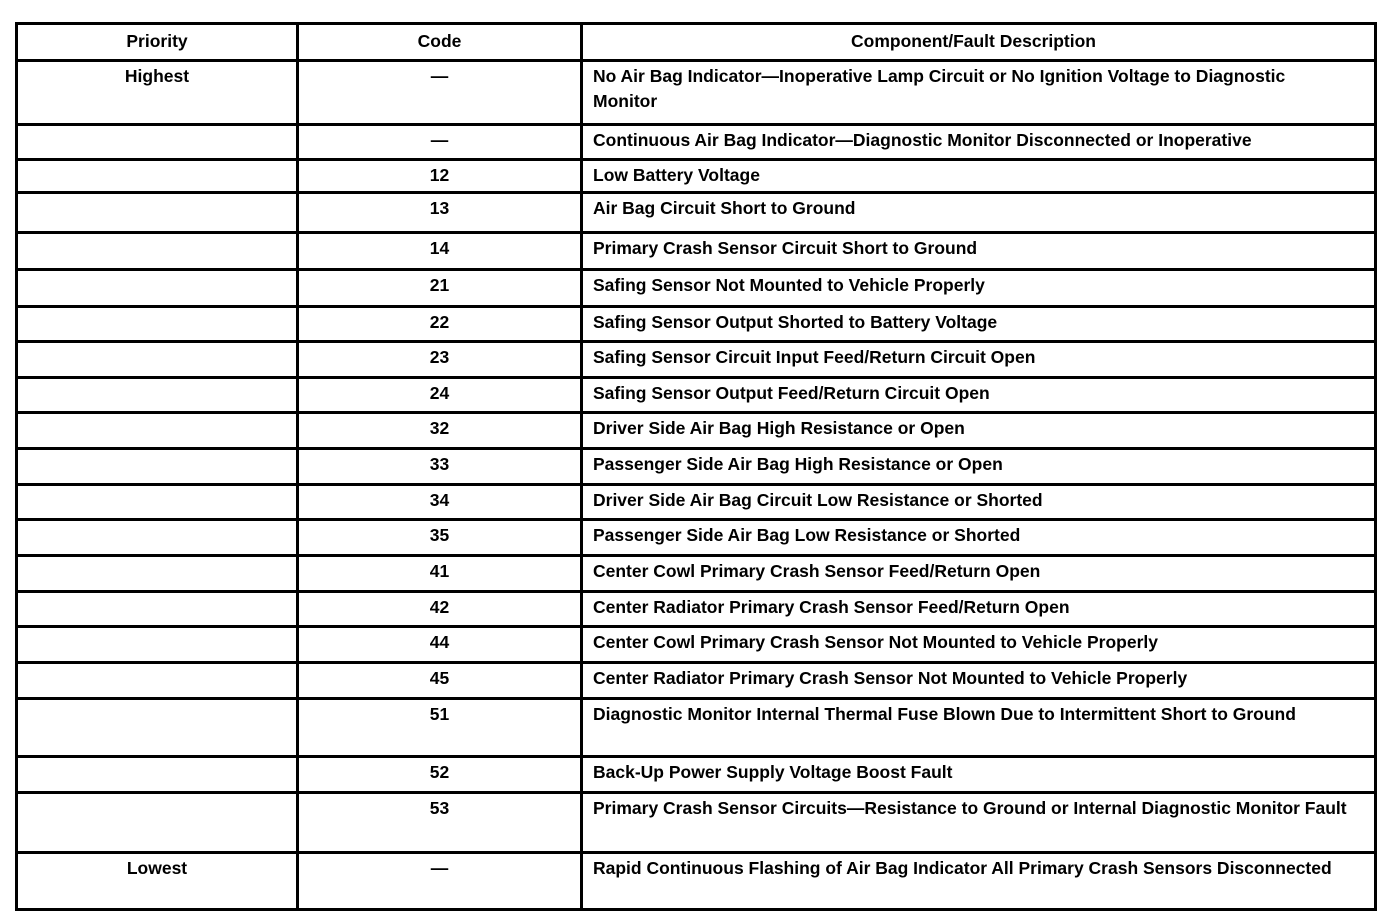 This screenshot has width=1392, height=924. Describe the element at coordinates (441, 573) in the screenshot. I see `code-cell: 41` at that location.